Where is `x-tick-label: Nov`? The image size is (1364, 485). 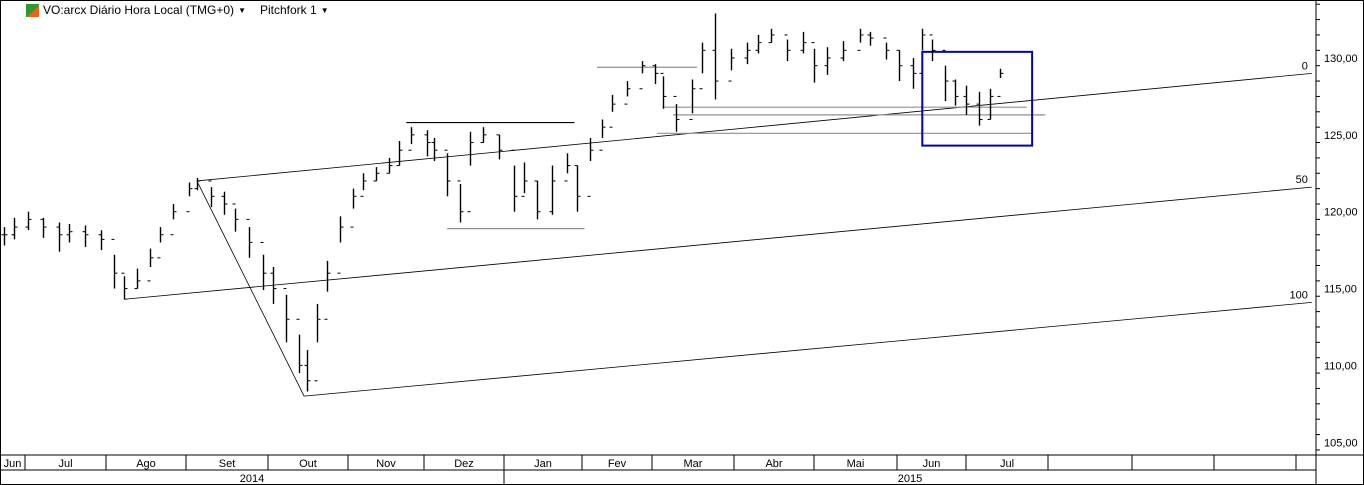 x-tick-label: Nov is located at coordinates (386, 464).